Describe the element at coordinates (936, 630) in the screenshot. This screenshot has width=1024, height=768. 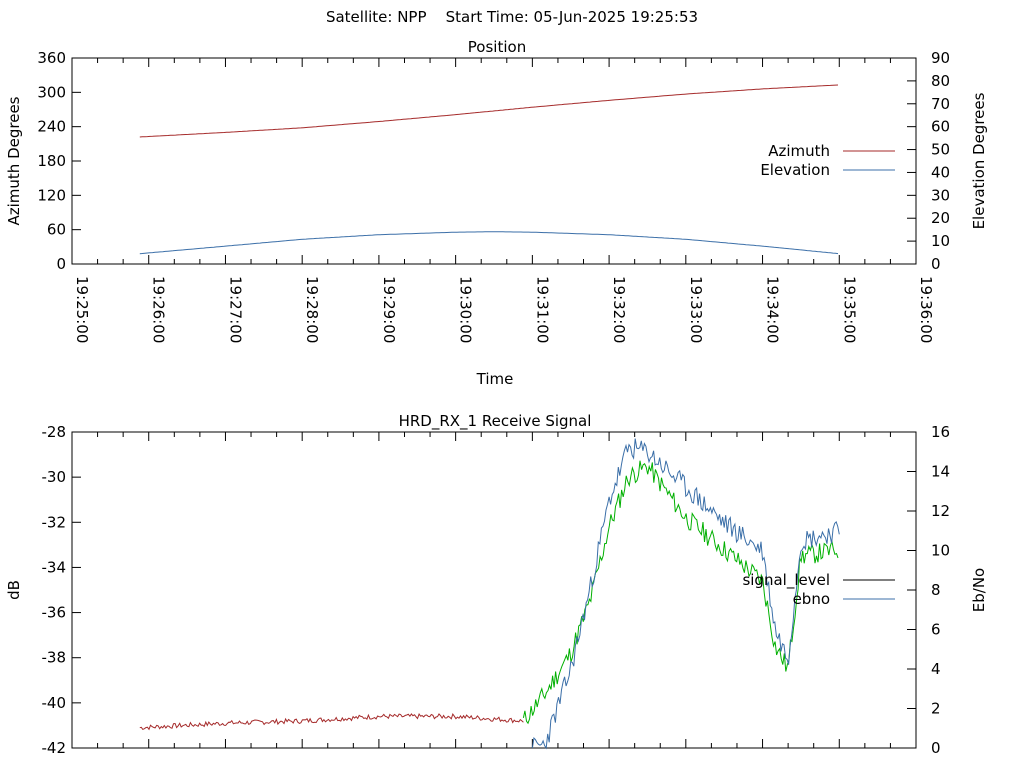
I see `signal-y2-tick-label: 6` at that location.